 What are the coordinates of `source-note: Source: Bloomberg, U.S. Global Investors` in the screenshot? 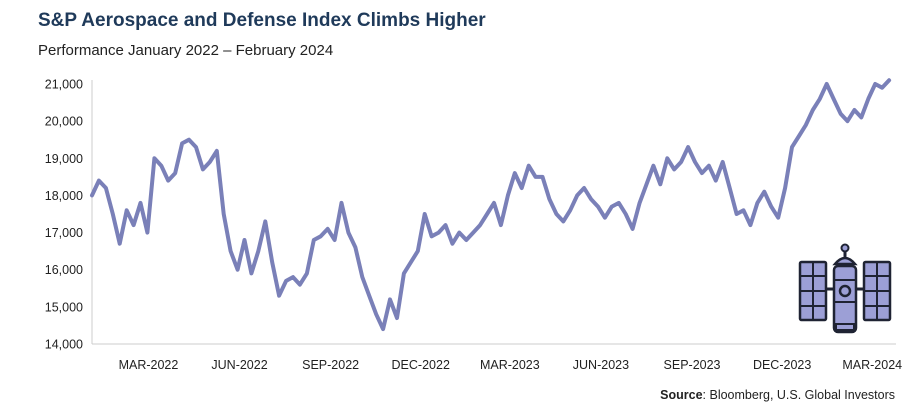 It's located at (777, 395).